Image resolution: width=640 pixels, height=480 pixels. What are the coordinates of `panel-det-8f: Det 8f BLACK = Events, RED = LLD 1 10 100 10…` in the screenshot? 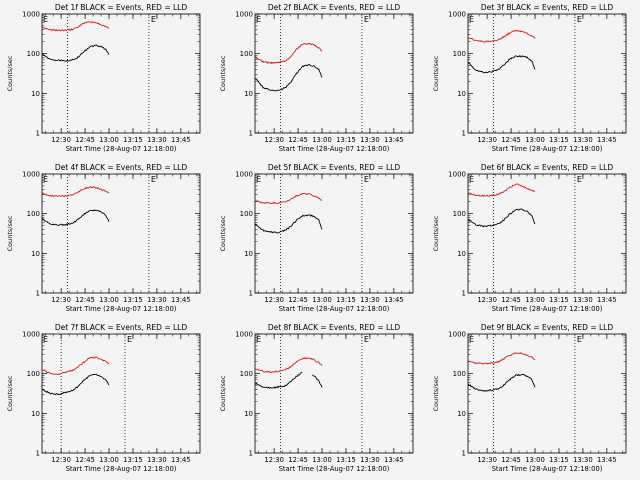 It's located at (319, 400).